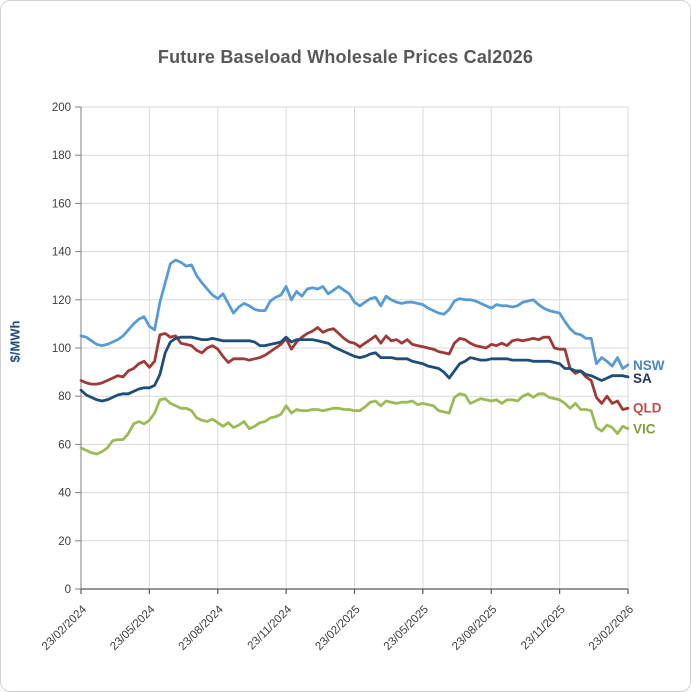  What do you see at coordinates (64, 542) in the screenshot?
I see `y-tick-label: 20` at bounding box center [64, 542].